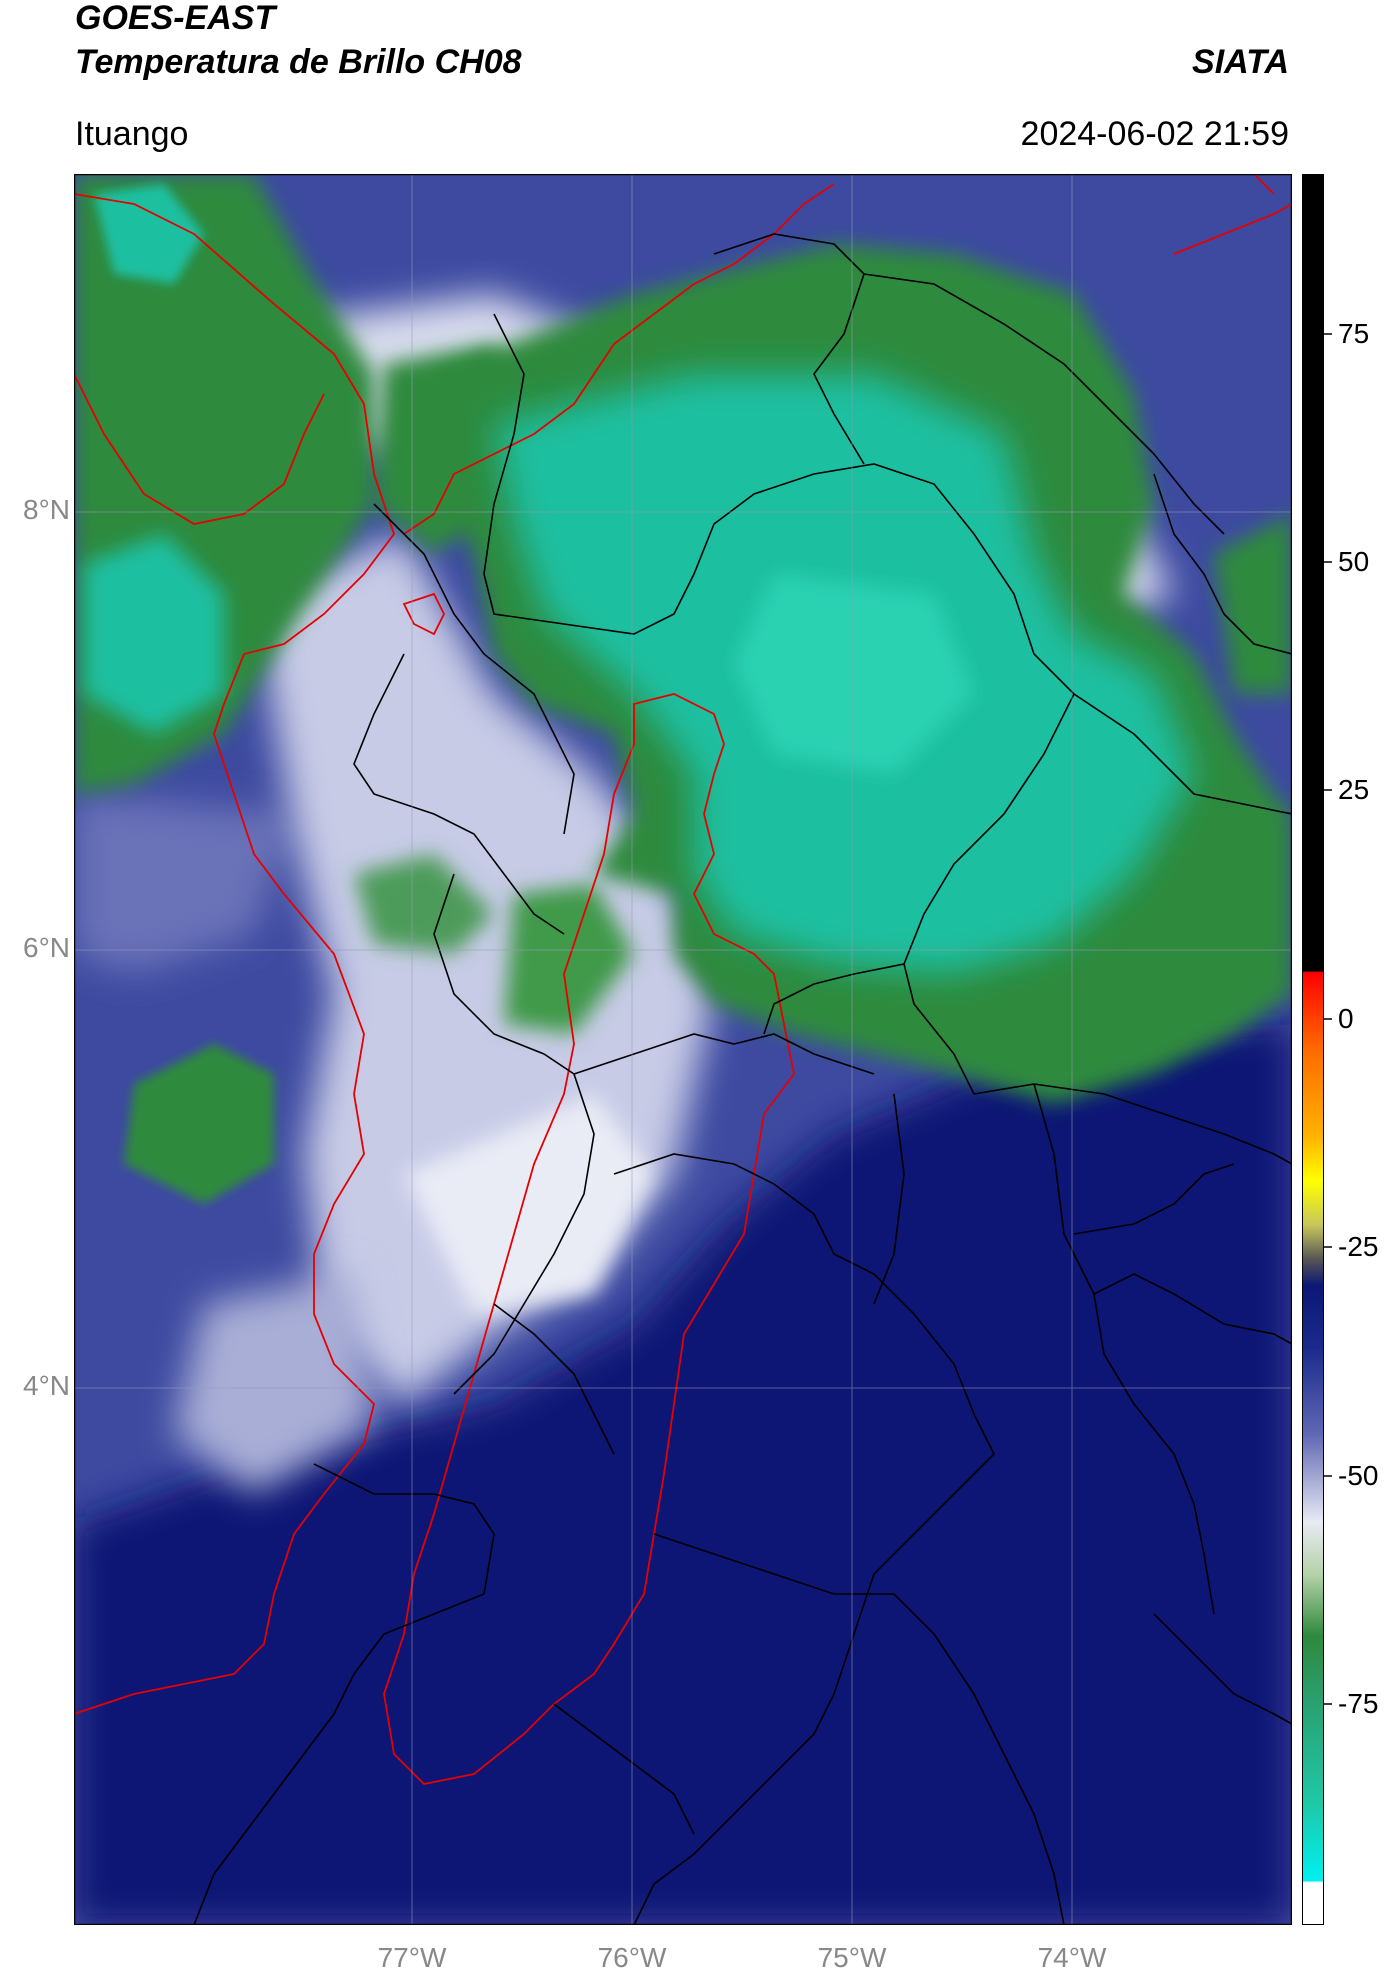 The height and width of the screenshot is (1981, 1384). I want to click on lat-tick-label: 8°N, so click(46, 509).